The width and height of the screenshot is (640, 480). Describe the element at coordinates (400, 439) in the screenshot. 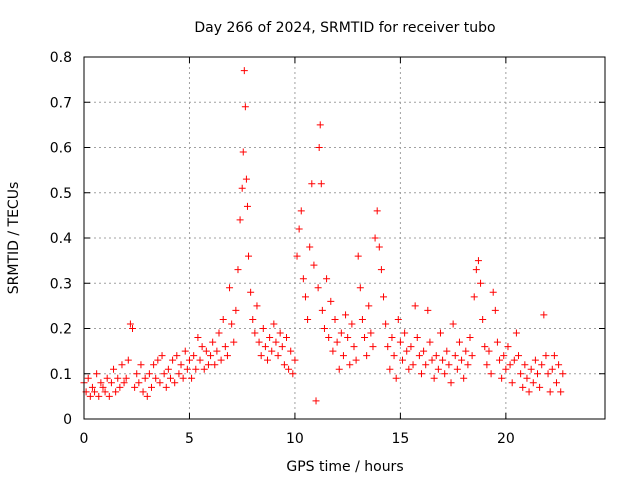

I see `x-tick-label: 15` at that location.